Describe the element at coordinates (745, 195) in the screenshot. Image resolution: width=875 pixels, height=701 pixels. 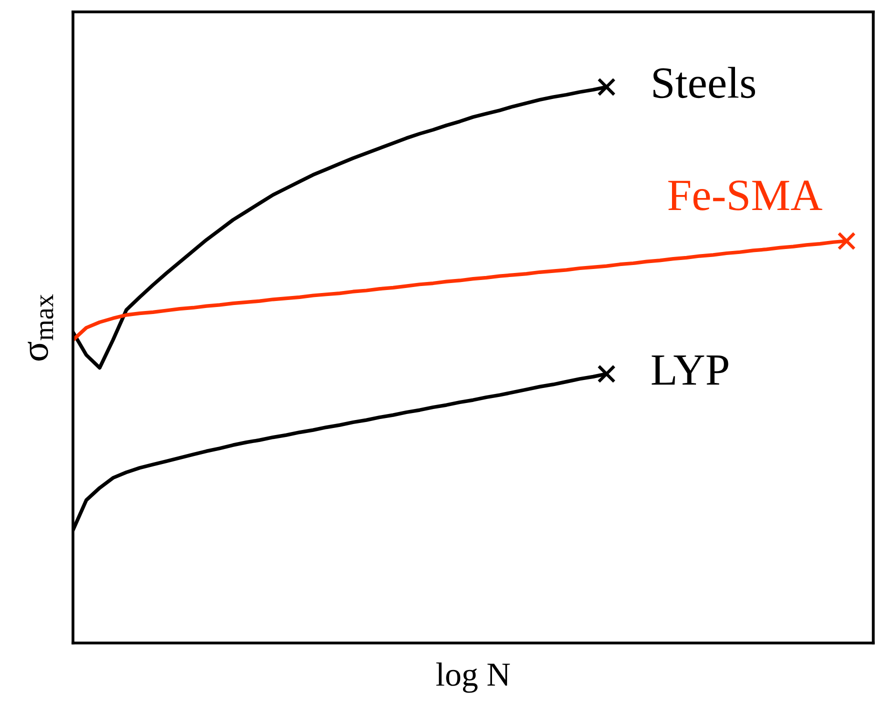
I see `series-label: Fe-SMA` at that location.